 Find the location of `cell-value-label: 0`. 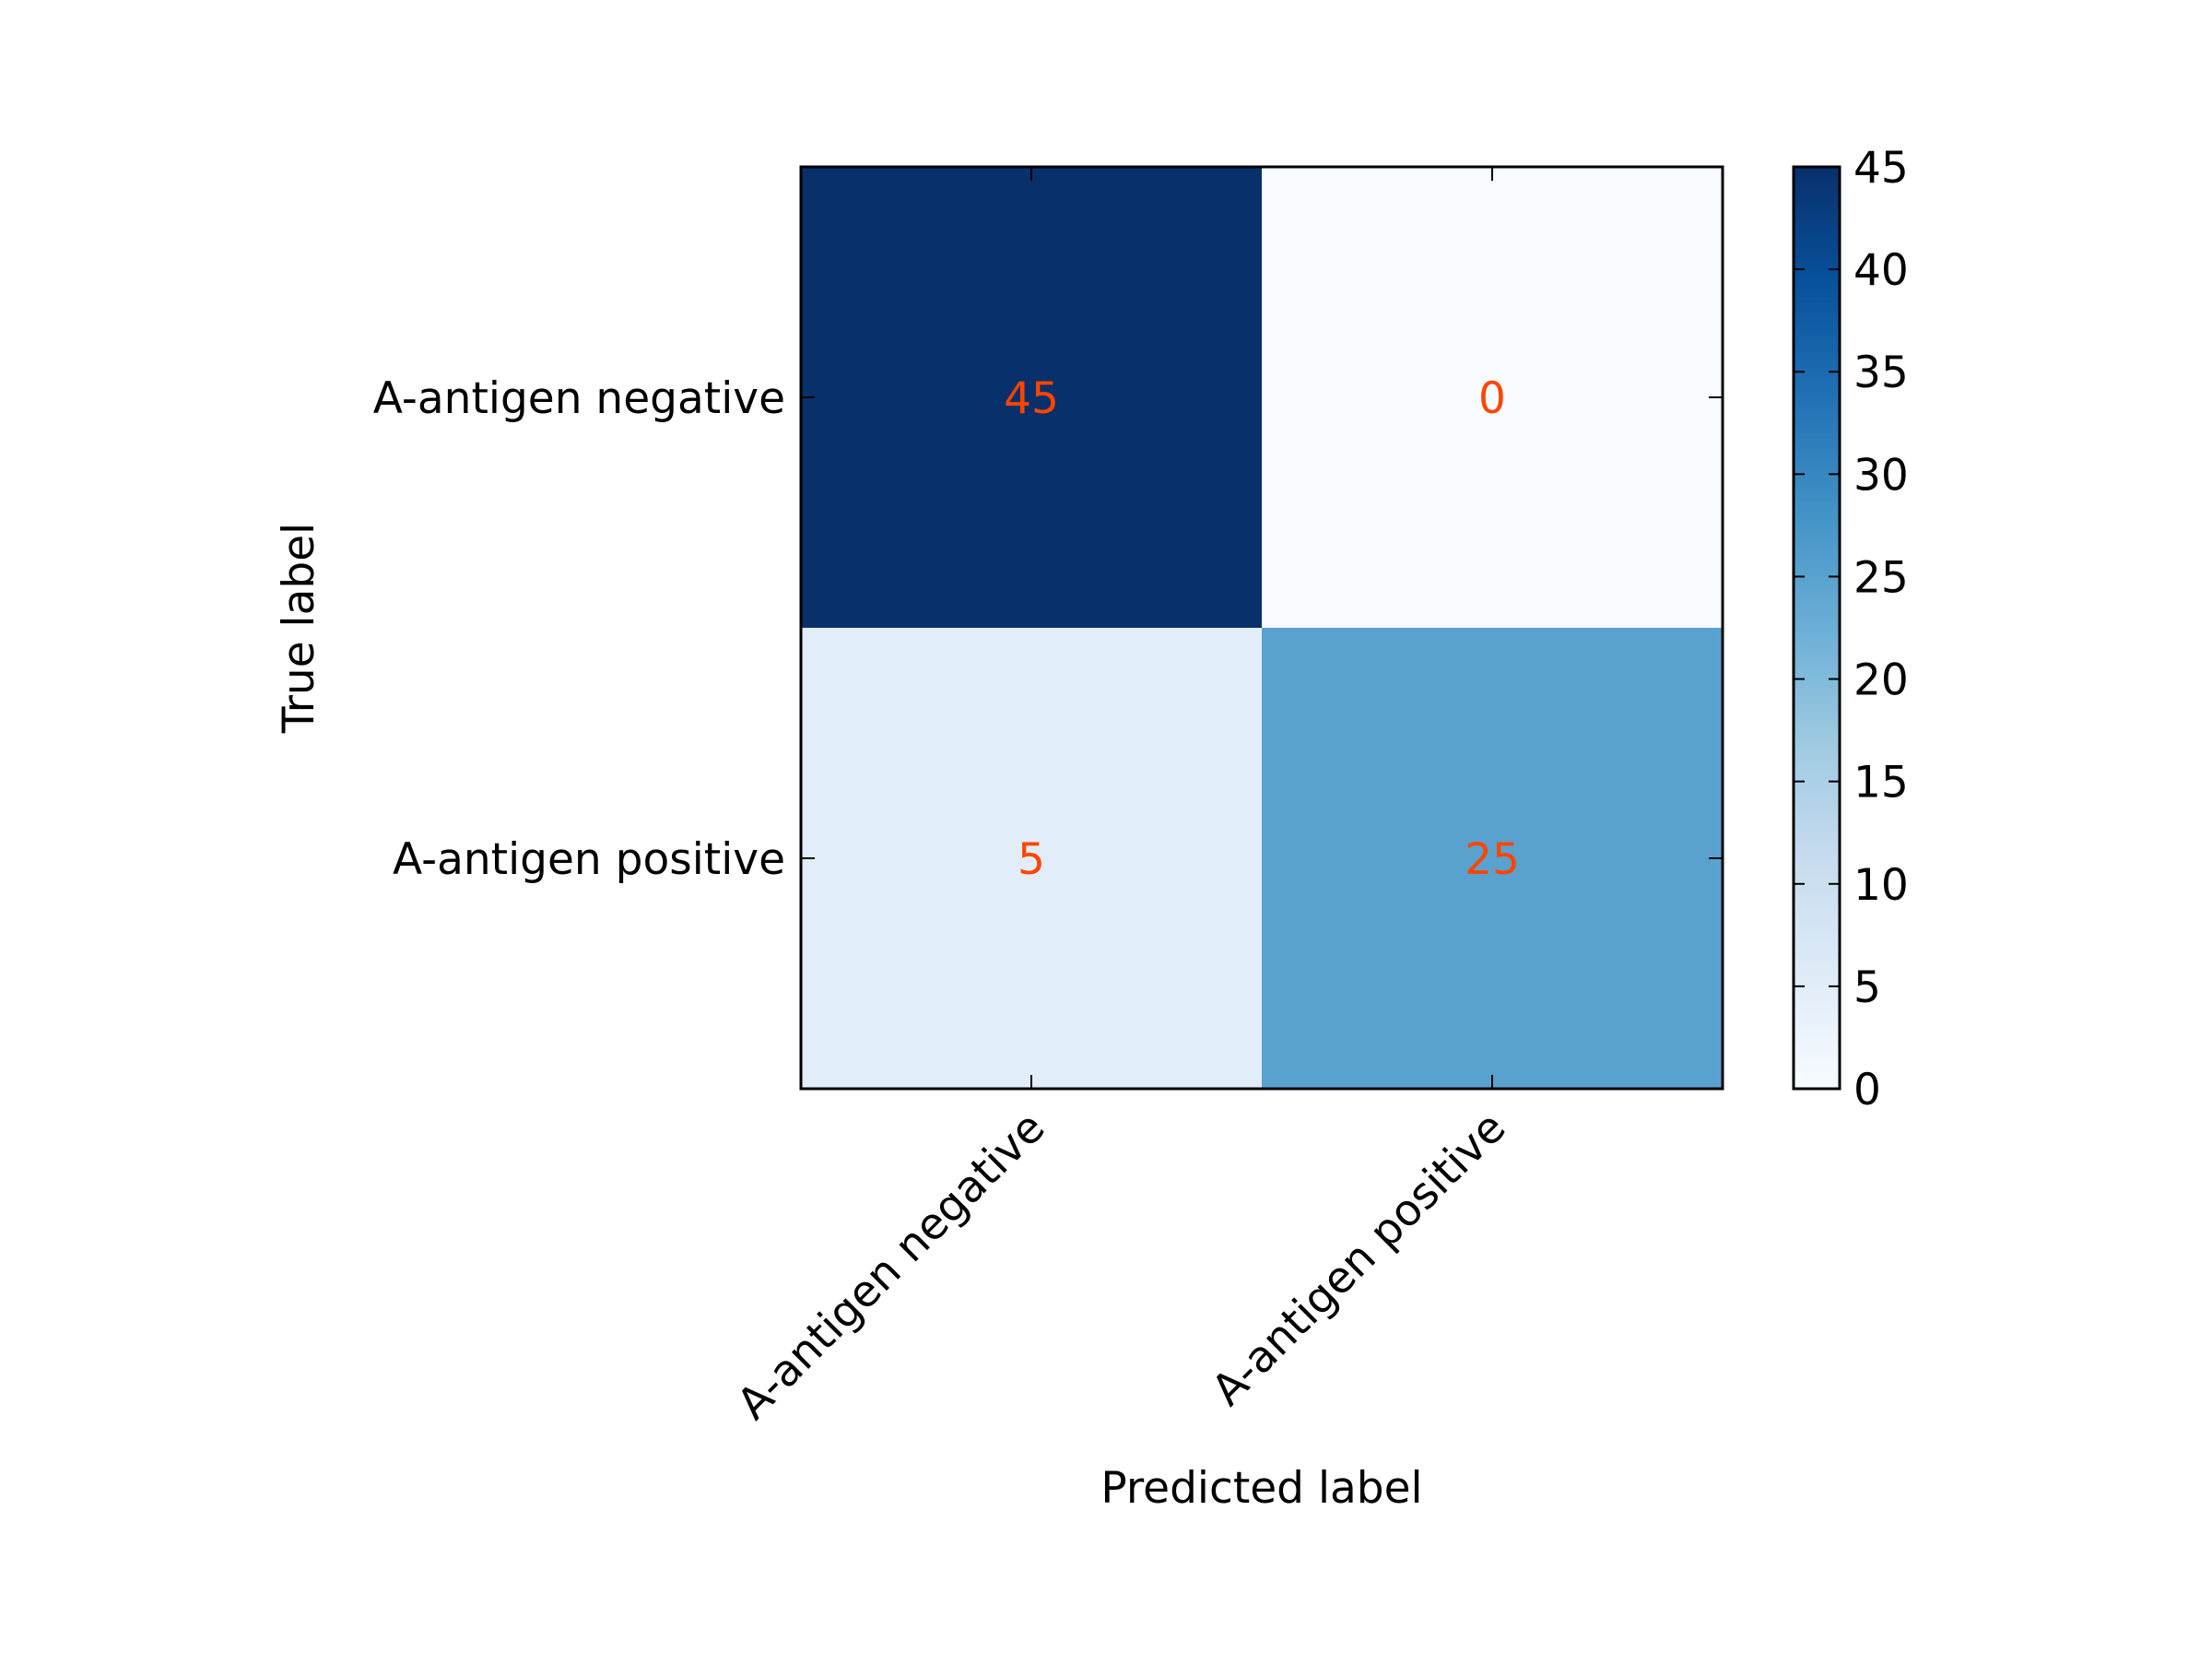

cell-value-label: 0 is located at coordinates (1492, 398).